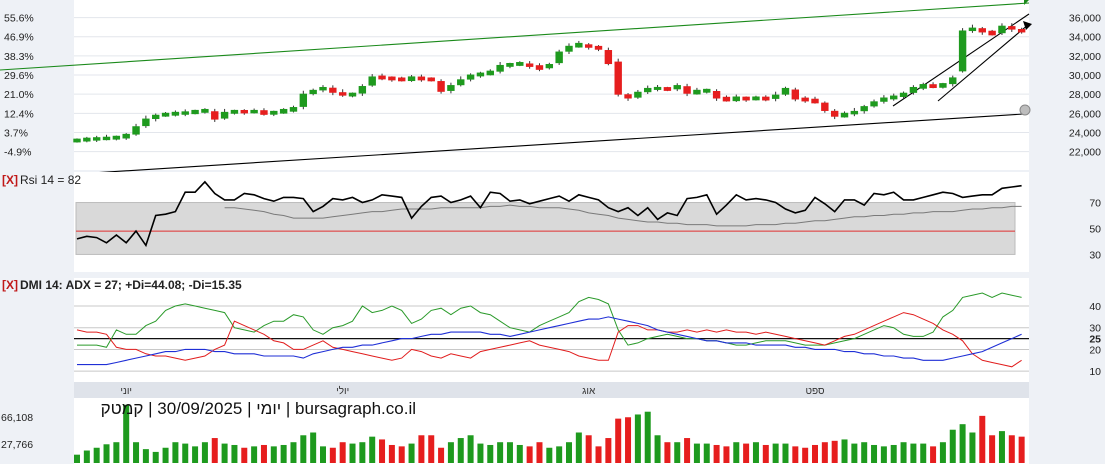  Describe the element at coordinates (1085, 57) in the screenshot. I see `price-tick-label: 32,000` at that location.